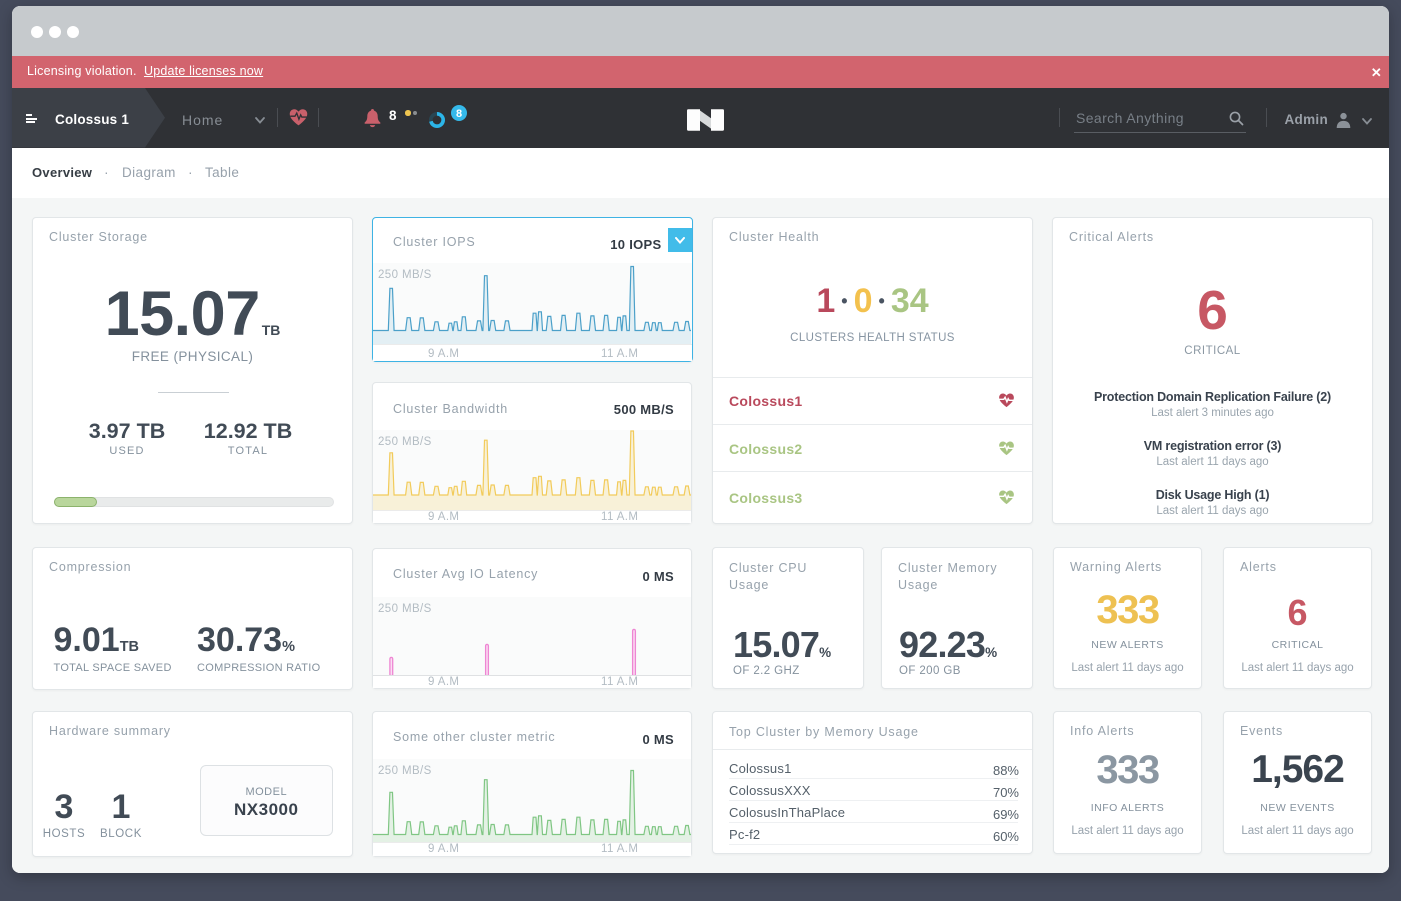 The width and height of the screenshot is (1401, 901). I want to click on svg-text: 8, so click(459, 114).